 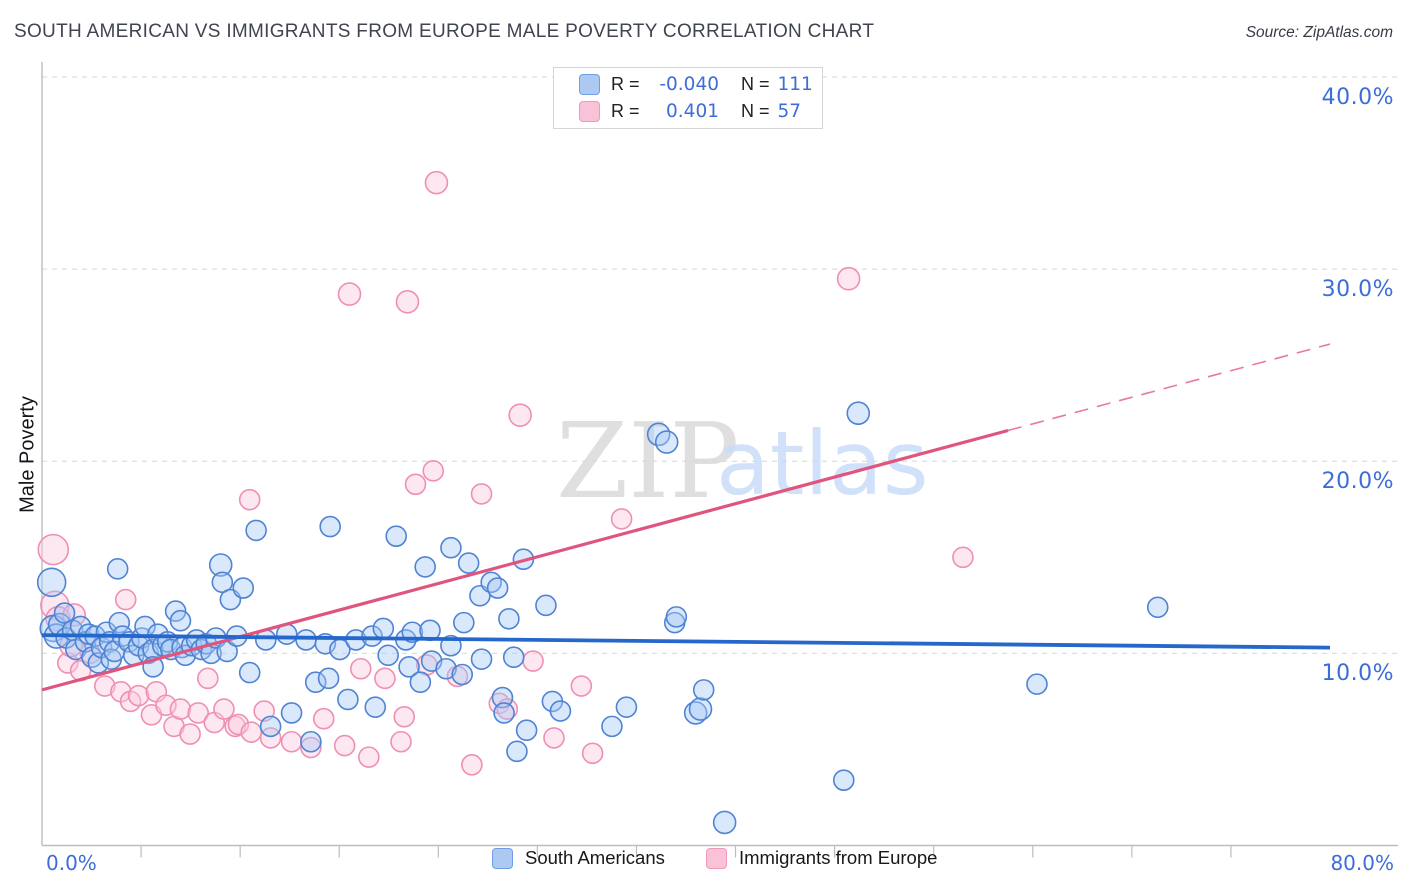 I want to click on x-axis-min-label: 0.0%, so click(x=71, y=863).